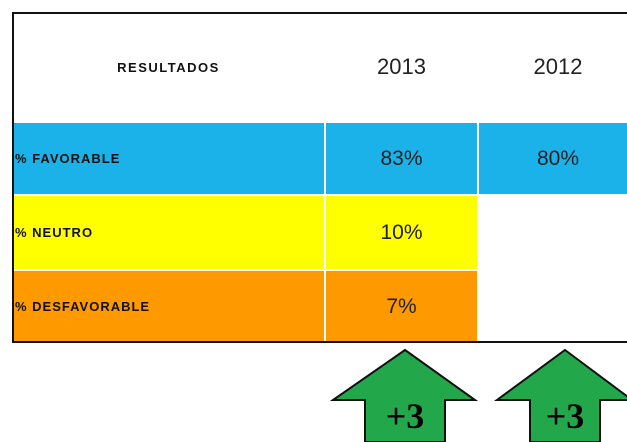  I want to click on arrow, so click(404, 395).